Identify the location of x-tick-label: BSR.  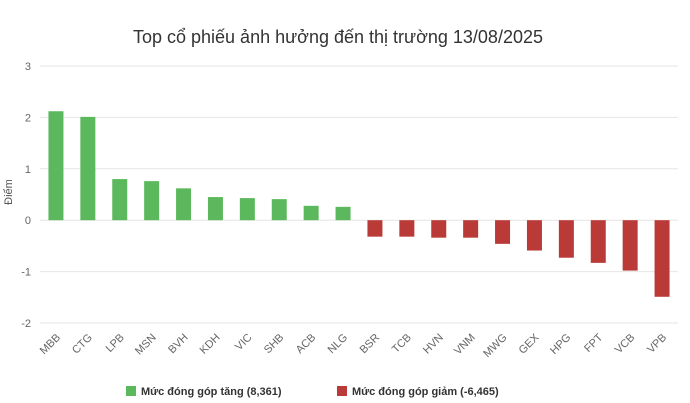
(370, 344).